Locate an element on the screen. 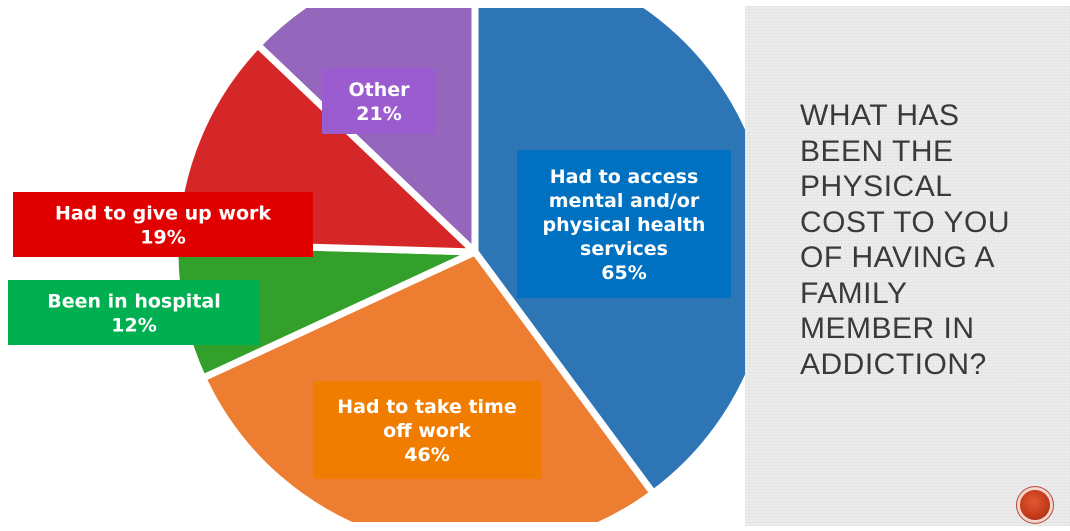 The width and height of the screenshot is (1070, 531). pie-label-line: 46% is located at coordinates (426, 455).